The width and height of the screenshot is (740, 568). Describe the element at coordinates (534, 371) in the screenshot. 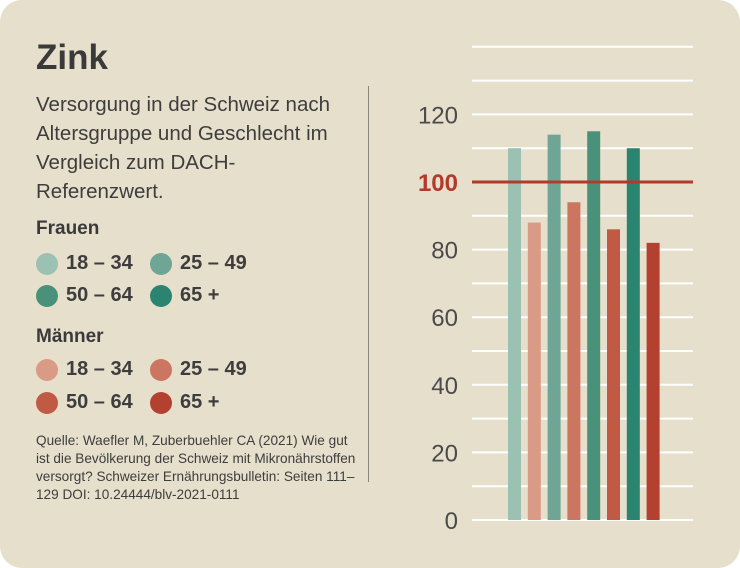

I see `bar-männer-1` at that location.